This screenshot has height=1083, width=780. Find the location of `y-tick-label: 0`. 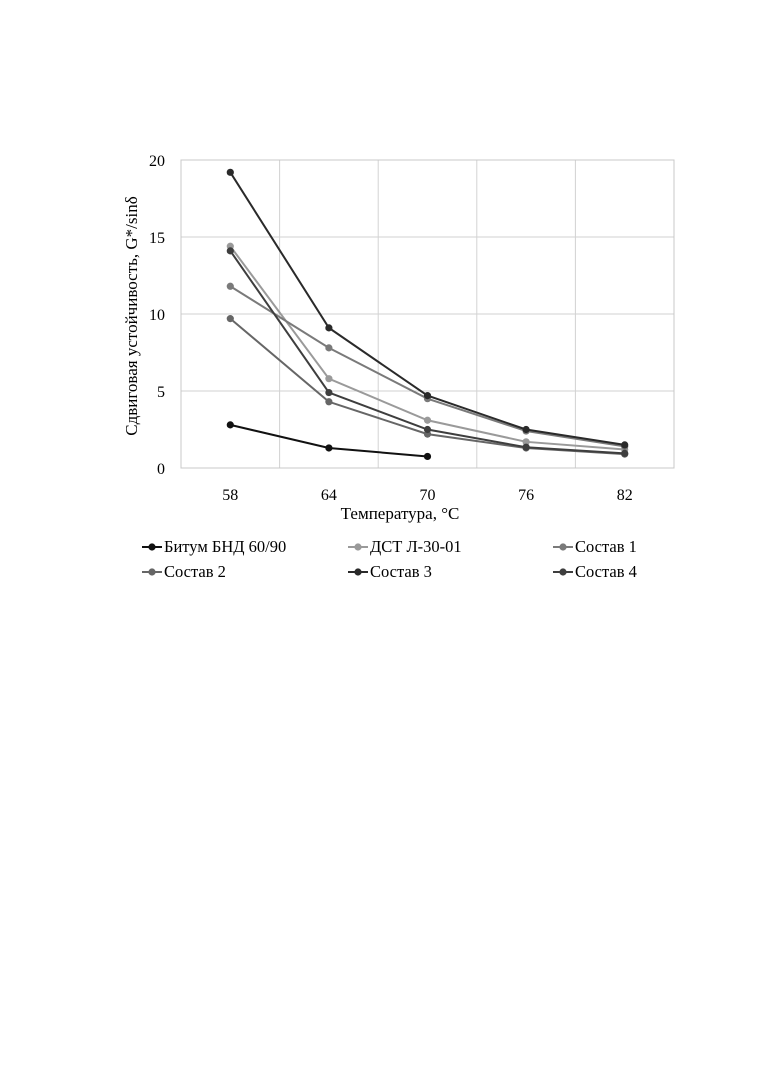

y-tick-label: 0 is located at coordinates (161, 469).